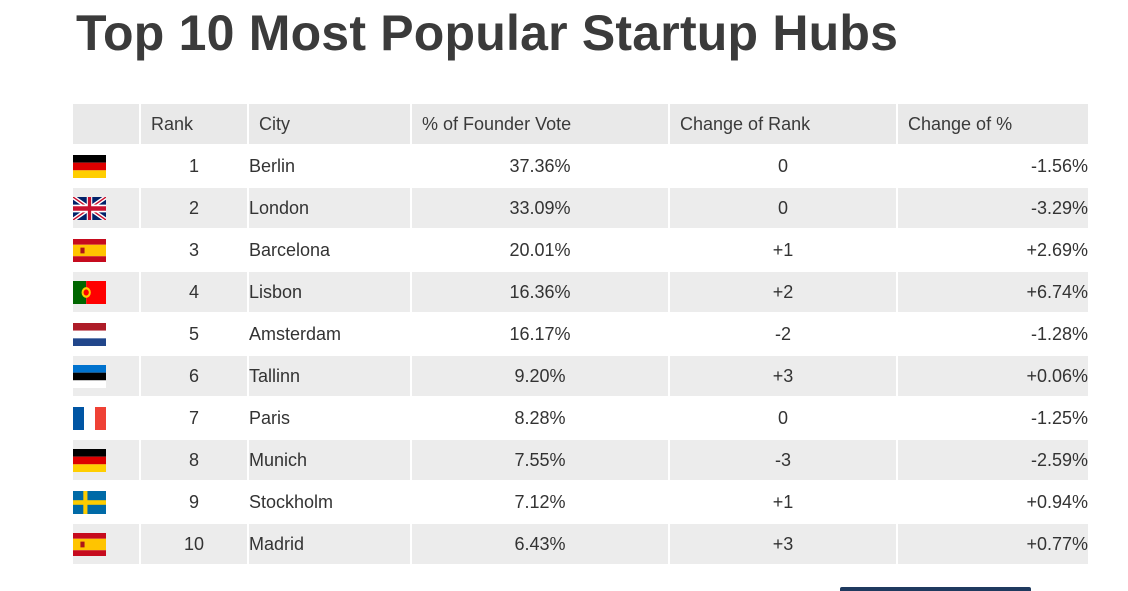  I want to click on uk-flag-icon, so click(89, 208).